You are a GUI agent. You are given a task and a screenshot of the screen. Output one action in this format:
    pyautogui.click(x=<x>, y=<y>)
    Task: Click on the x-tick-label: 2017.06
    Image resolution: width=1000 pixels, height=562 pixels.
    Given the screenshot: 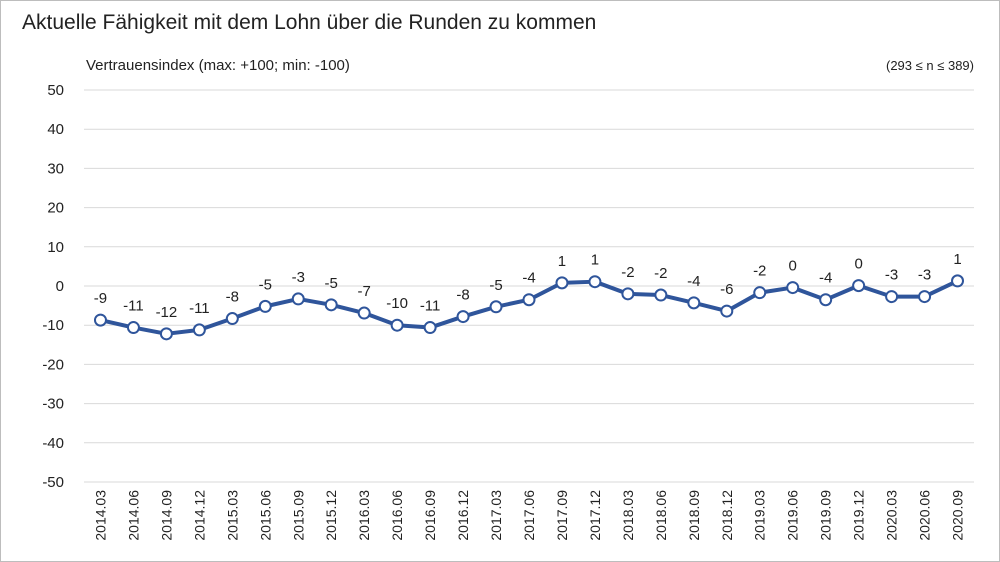 What is the action you would take?
    pyautogui.click(x=529, y=515)
    